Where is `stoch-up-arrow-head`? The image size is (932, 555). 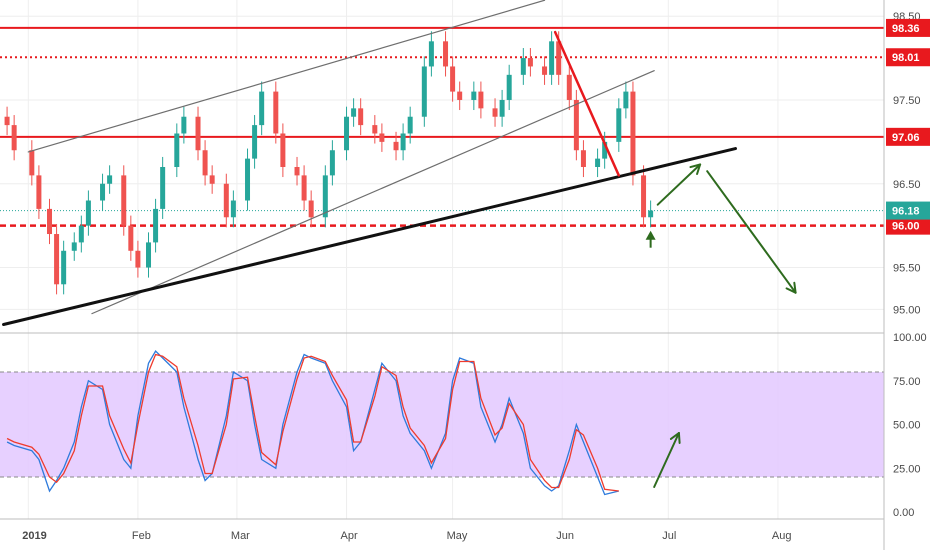
stoch-up-arrow-head is located at coordinates (674, 436).